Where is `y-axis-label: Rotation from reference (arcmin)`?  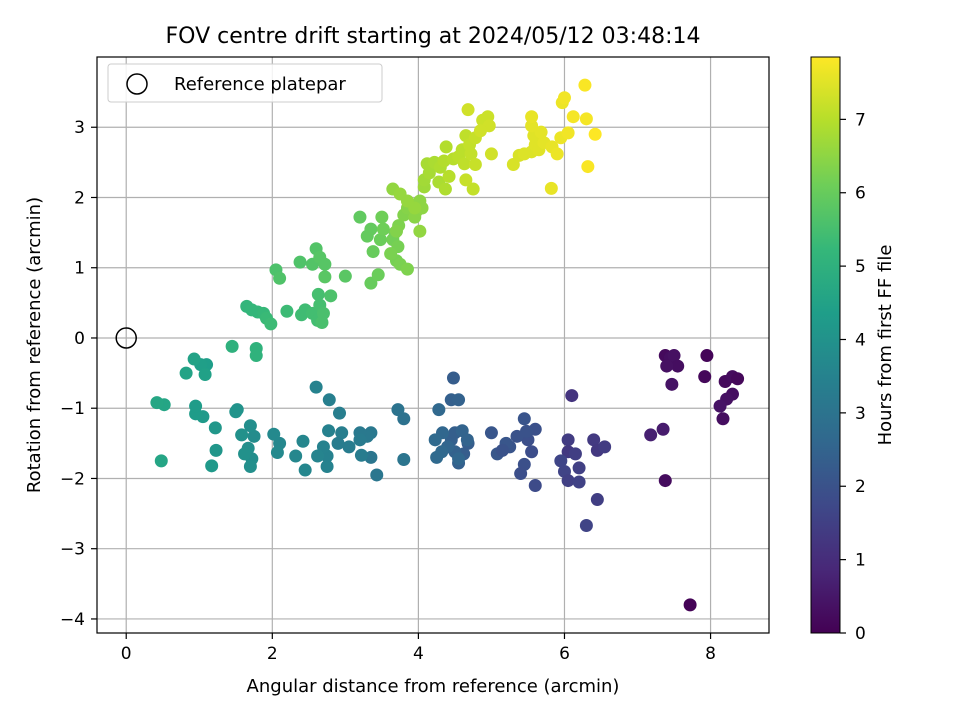 y-axis-label: Rotation from reference (arcmin) is located at coordinates (34, 345).